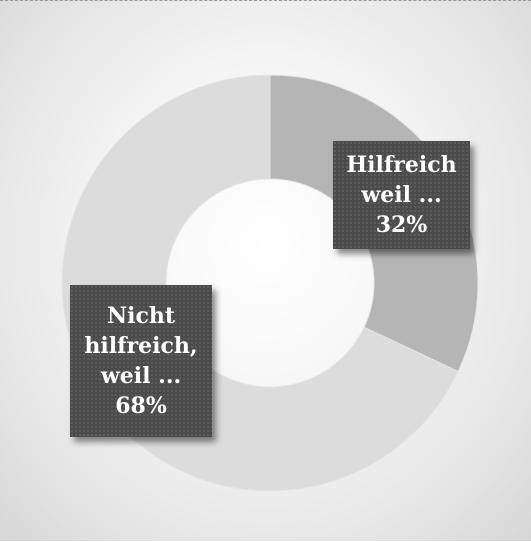  What do you see at coordinates (141, 406) in the screenshot?
I see `data-label-not-helpful-value: 68%` at bounding box center [141, 406].